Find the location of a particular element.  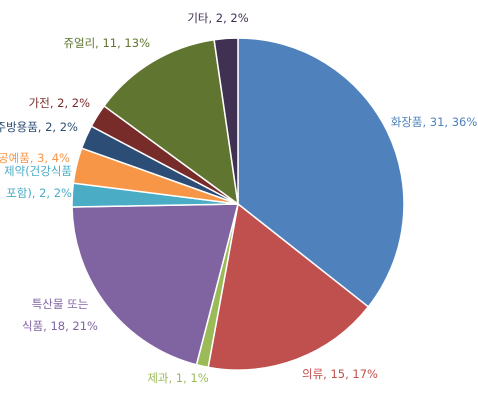

data-label: 쥬얼리, 11, 13% is located at coordinates (106, 43).